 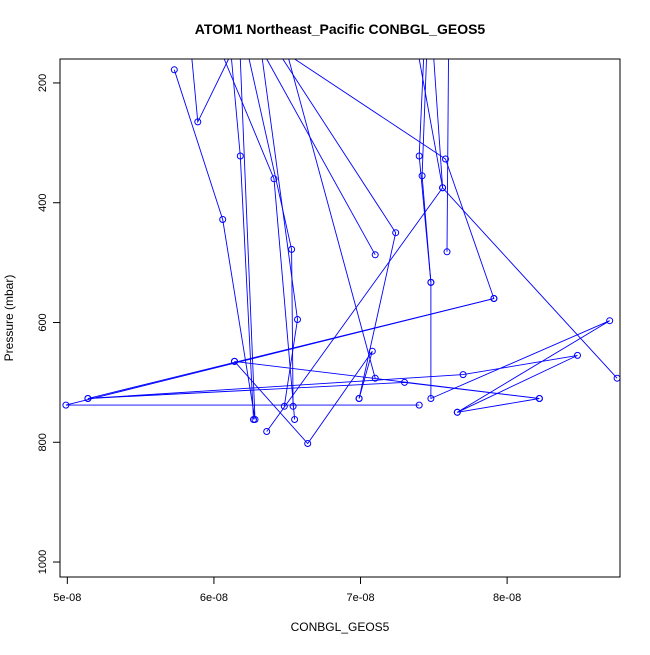 What do you see at coordinates (43, 562) in the screenshot?
I see `y-tick-label-5: 1000` at bounding box center [43, 562].